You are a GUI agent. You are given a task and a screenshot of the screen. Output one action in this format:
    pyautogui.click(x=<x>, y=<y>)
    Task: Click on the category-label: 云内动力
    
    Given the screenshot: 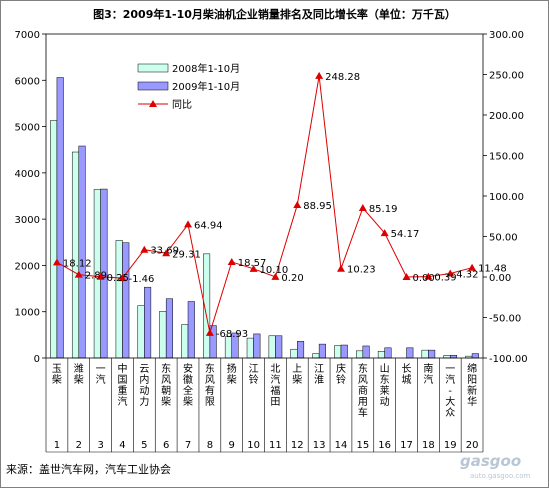 What is the action you would take?
    pyautogui.click(x=144, y=386)
    